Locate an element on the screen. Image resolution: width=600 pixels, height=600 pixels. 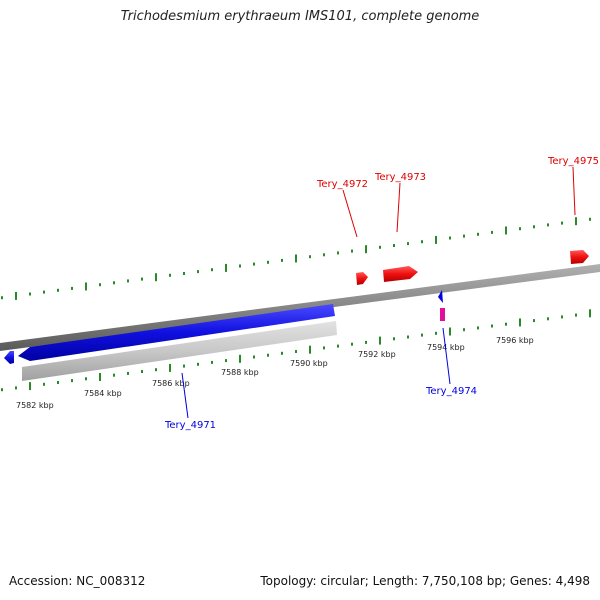
accession-text: Accession: NC_008312 is located at coordinates (77, 581).